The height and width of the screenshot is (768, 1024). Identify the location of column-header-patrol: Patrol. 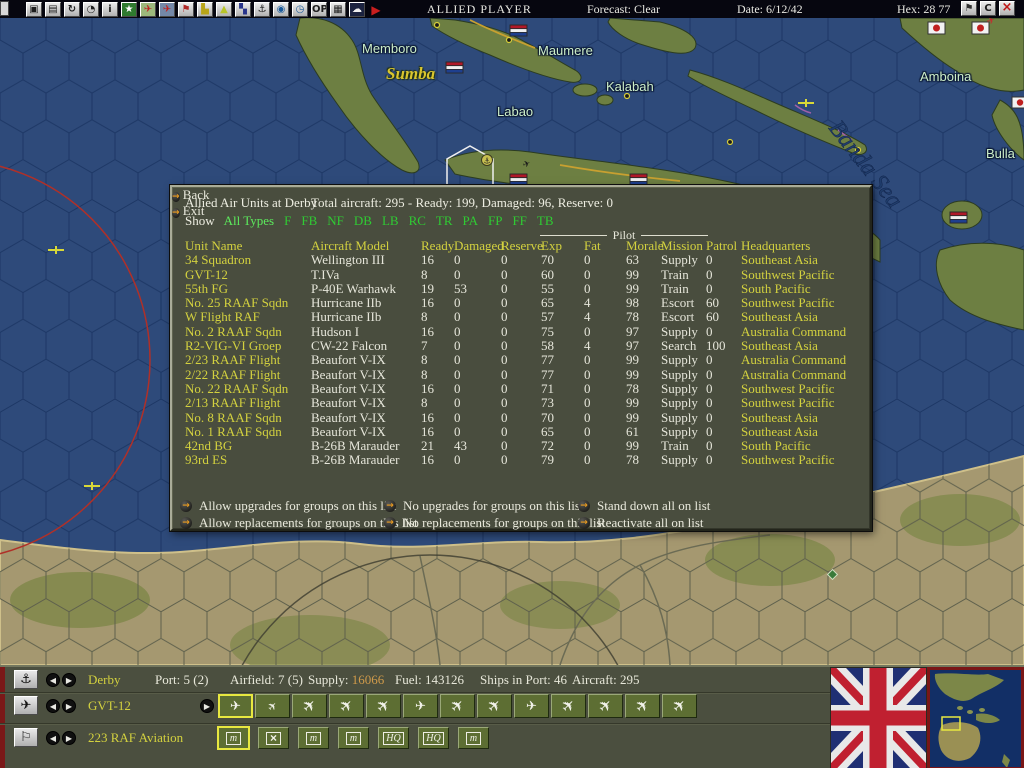
(722, 245).